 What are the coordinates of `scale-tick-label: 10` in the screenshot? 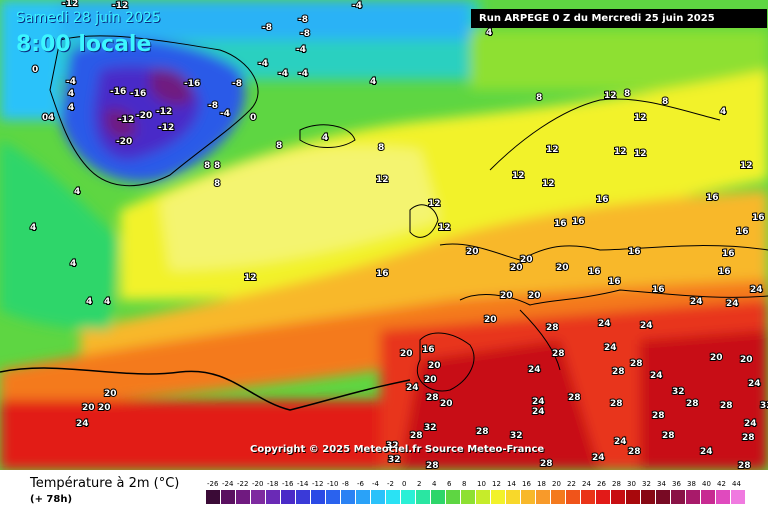 It's located at (481, 484).